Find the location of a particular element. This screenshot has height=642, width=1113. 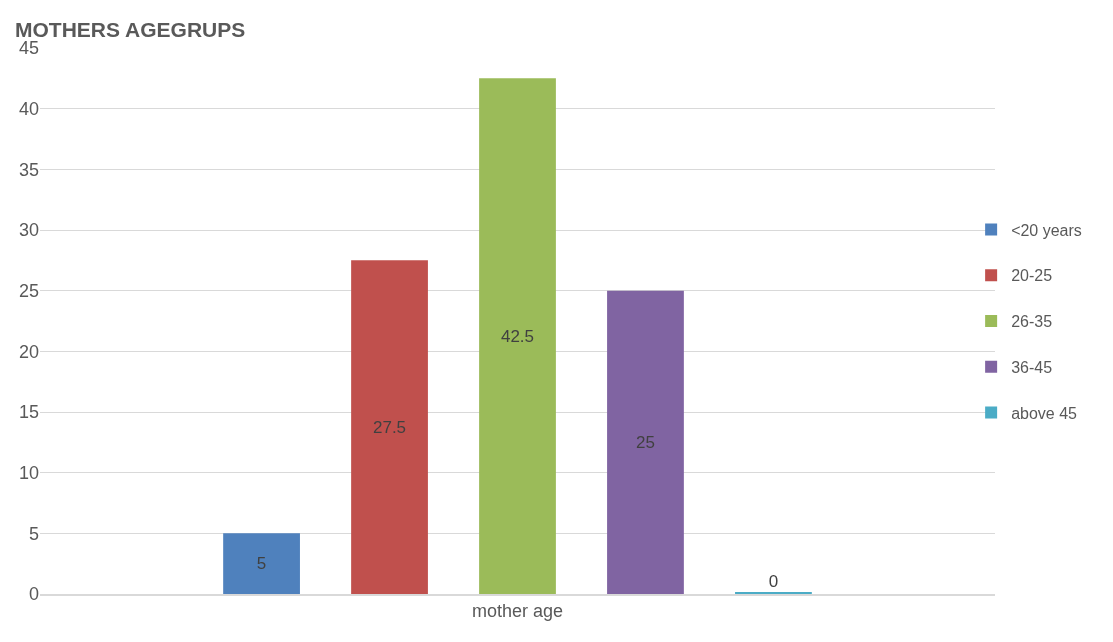

data-label: 5 is located at coordinates (261, 564).